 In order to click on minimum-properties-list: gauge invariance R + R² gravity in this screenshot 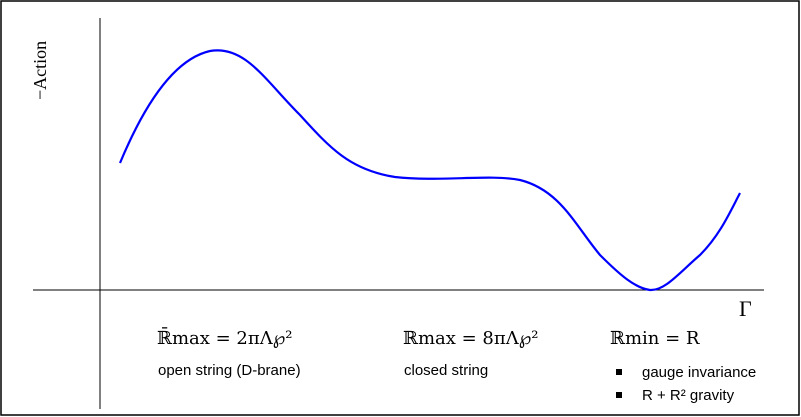, I will do `click(686, 386)`.